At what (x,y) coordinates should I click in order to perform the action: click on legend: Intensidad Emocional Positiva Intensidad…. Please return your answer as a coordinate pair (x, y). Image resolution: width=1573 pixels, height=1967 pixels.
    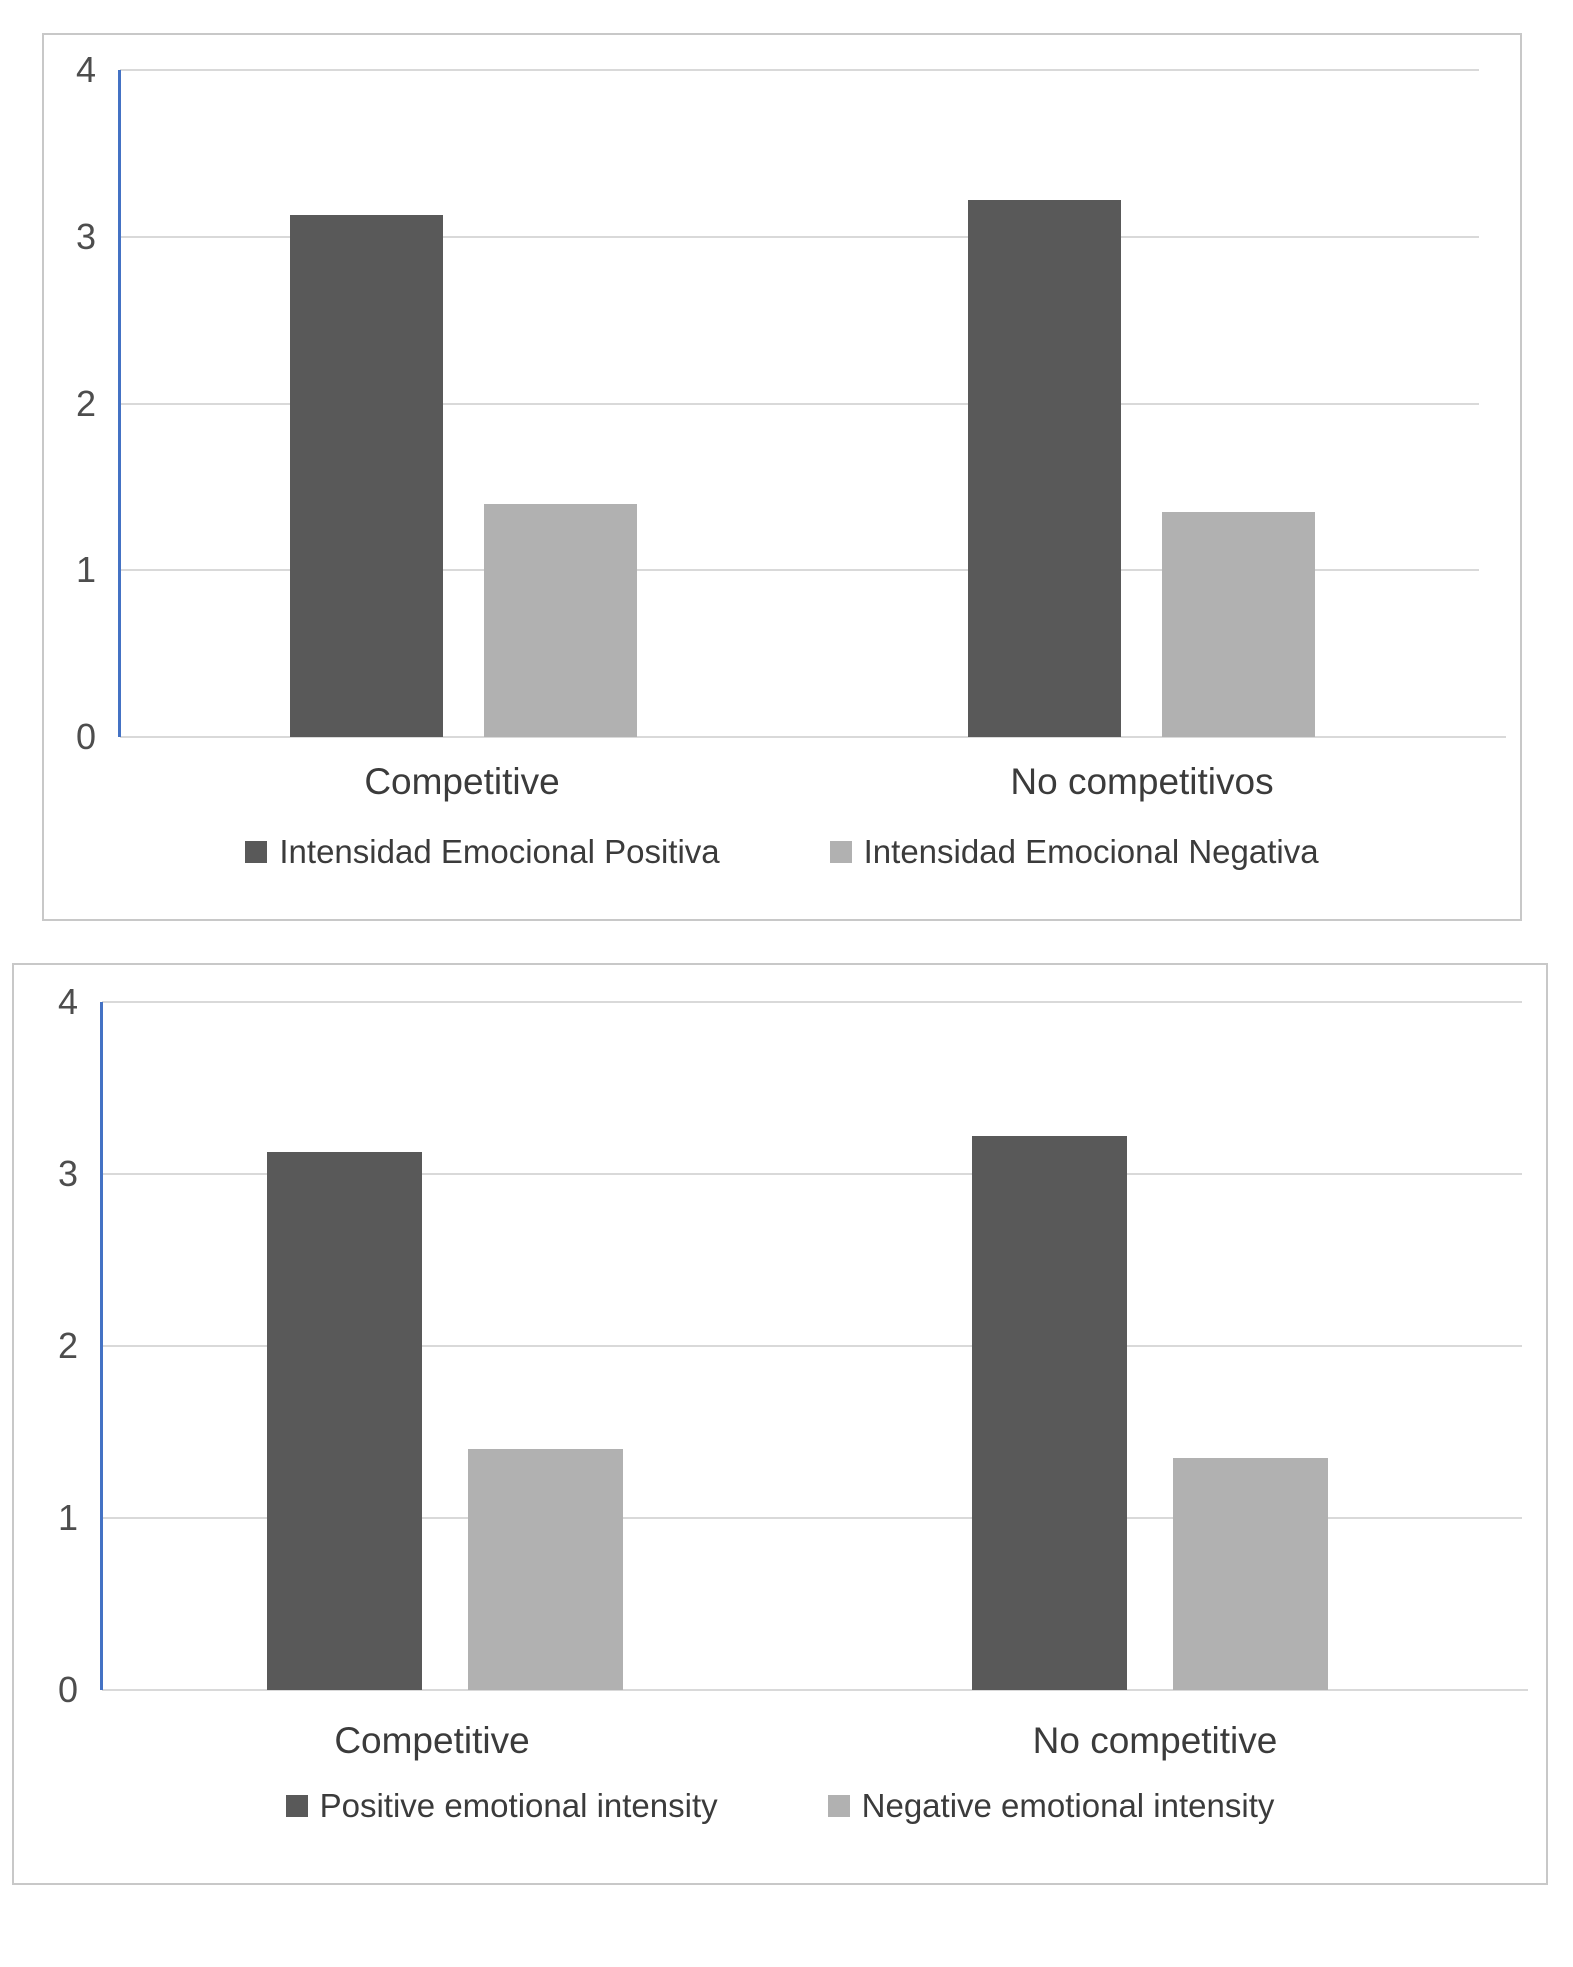
    Looking at the image, I should click on (782, 852).